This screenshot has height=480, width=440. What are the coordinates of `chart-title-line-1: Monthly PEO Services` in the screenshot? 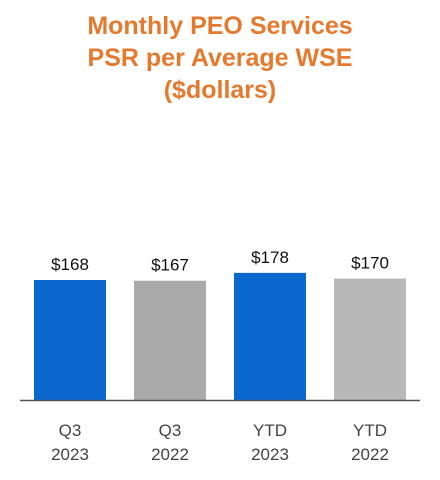 It's located at (220, 26).